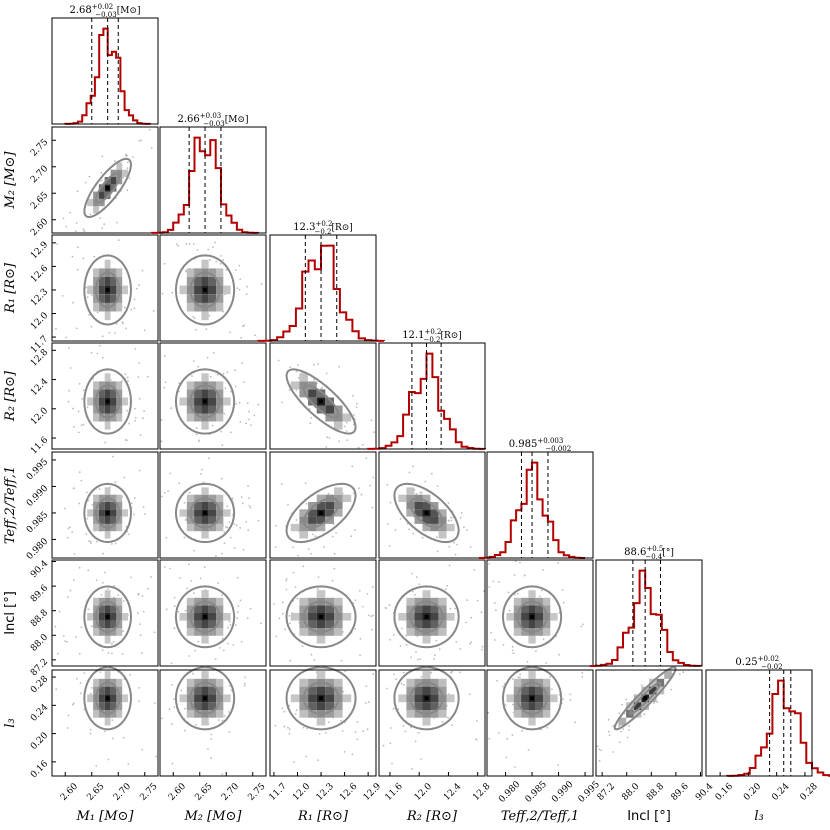 The height and width of the screenshot is (830, 830). What do you see at coordinates (213, 120) in the screenshot?
I see `title-1: 2.66+0.03 −0.03[M⊙]` at bounding box center [213, 120].